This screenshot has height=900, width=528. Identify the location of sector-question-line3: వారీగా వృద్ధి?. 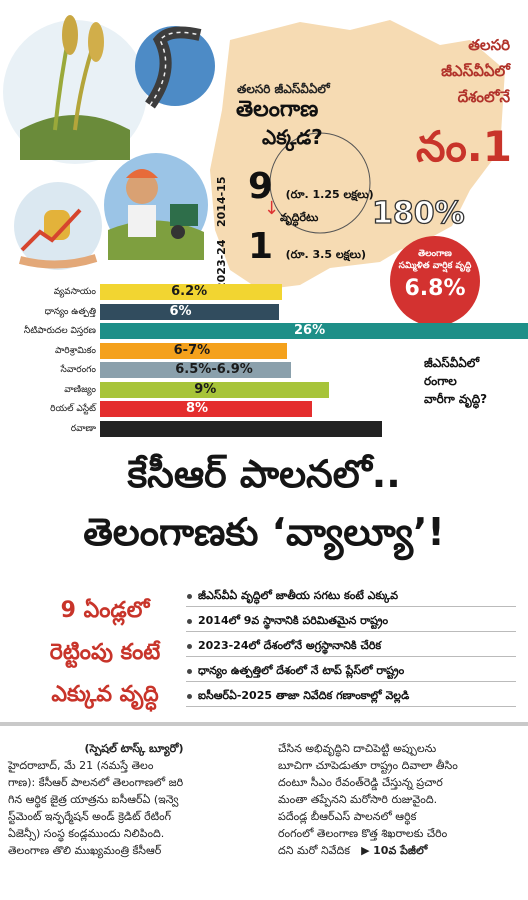
(456, 399).